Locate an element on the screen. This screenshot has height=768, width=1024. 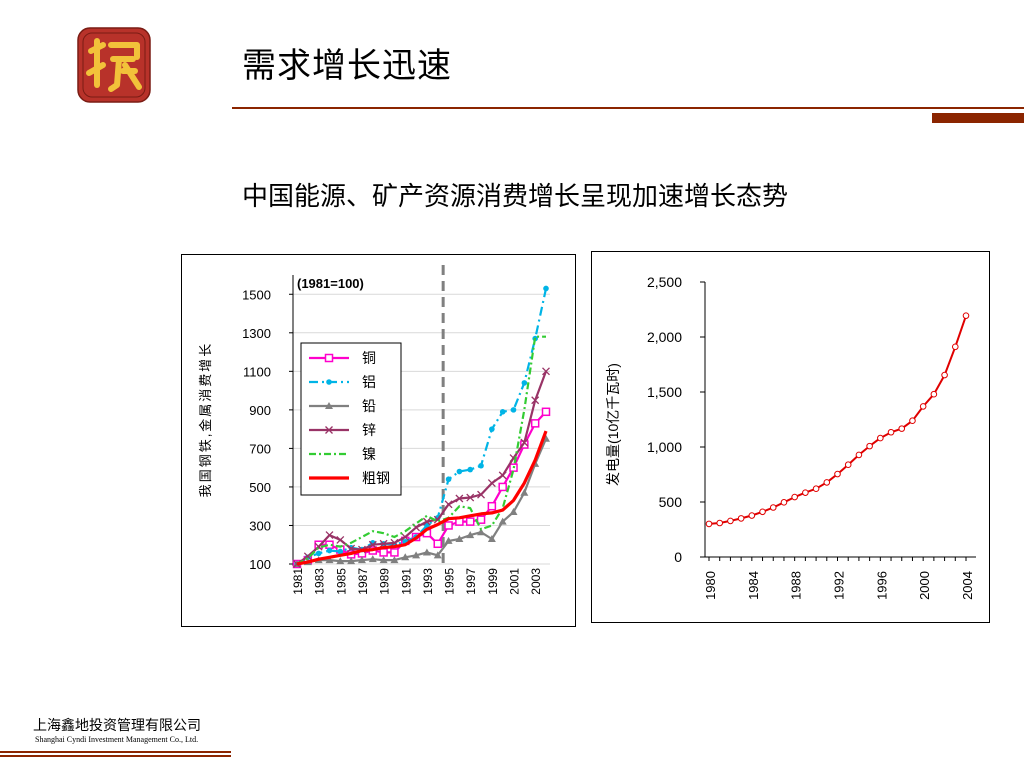
y-tick-label: 1,000 is located at coordinates (664, 447).